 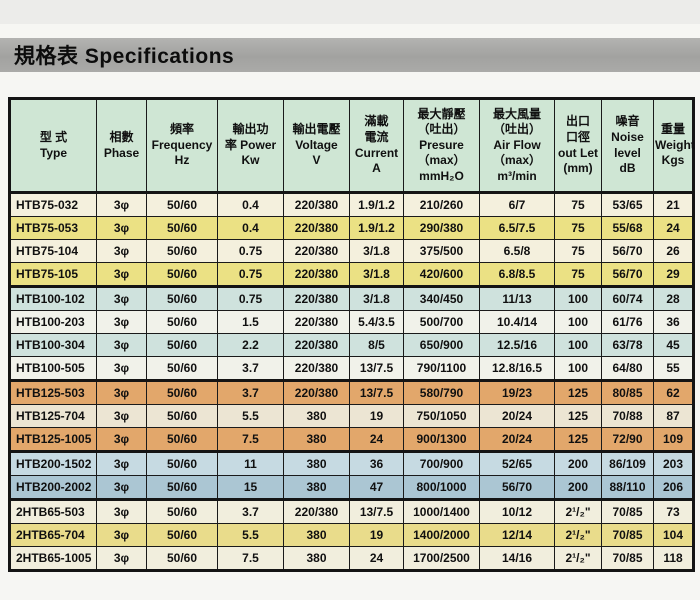 What do you see at coordinates (441, 440) in the screenshot?
I see `value-cell: 900/1300` at bounding box center [441, 440].